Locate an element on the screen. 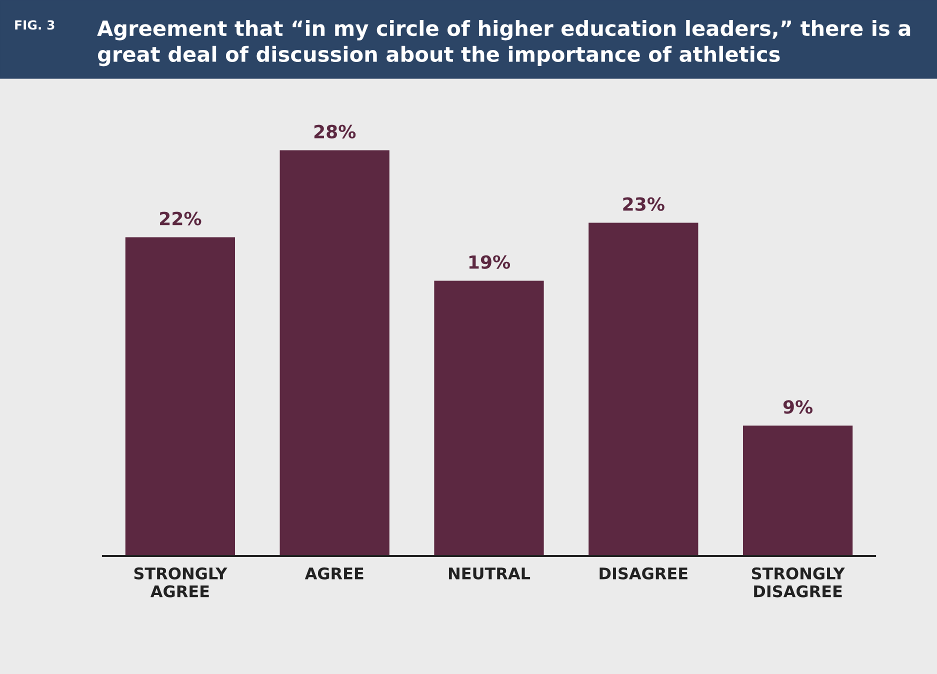 Image resolution: width=937 pixels, height=674 pixels. caption: FIG. 3 is located at coordinates (34, 25).